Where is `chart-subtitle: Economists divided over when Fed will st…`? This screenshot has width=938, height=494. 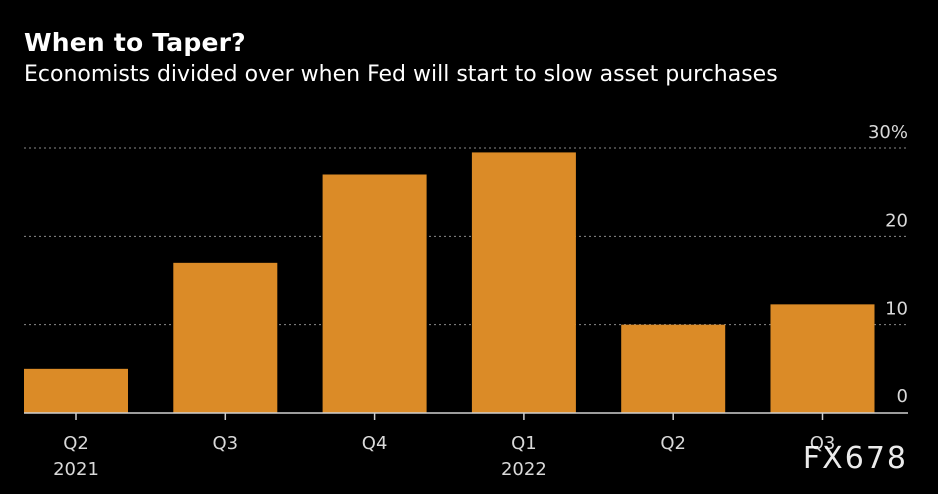
chart-subtitle: Economists divided over when Fed will st… is located at coordinates (401, 74).